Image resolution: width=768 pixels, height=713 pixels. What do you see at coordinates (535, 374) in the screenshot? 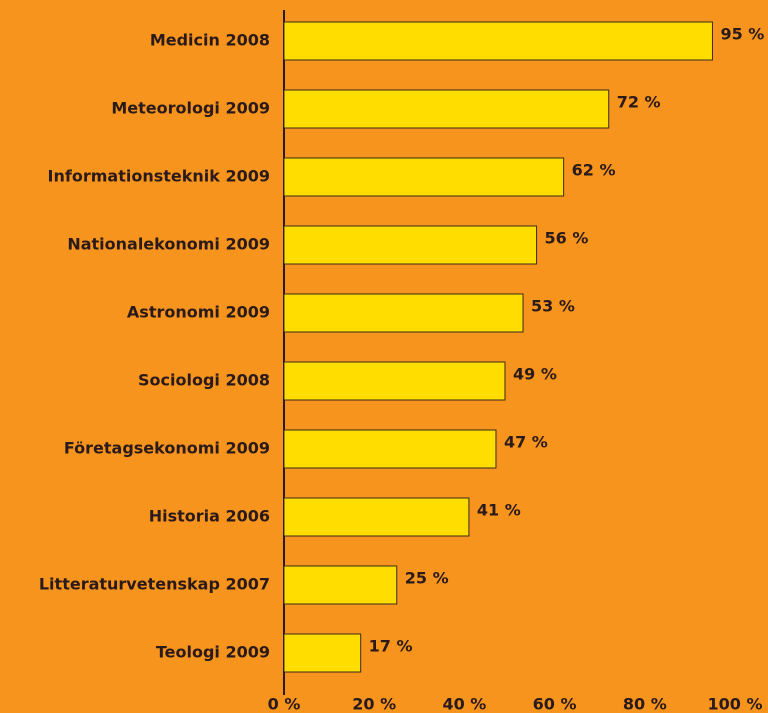
I see `value-label: 49 %` at bounding box center [535, 374].